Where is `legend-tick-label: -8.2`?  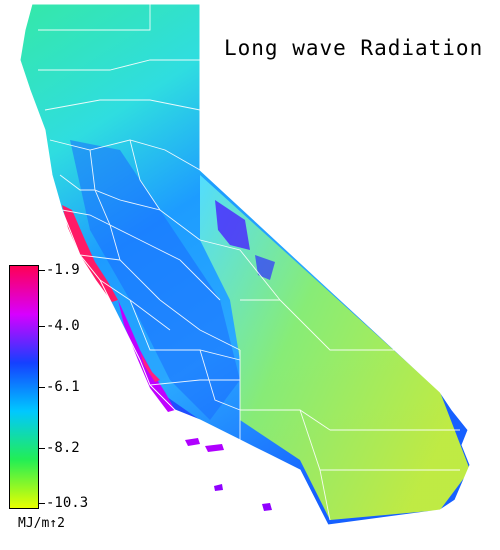
legend-tick-label: -8.2 is located at coordinates (63, 448).